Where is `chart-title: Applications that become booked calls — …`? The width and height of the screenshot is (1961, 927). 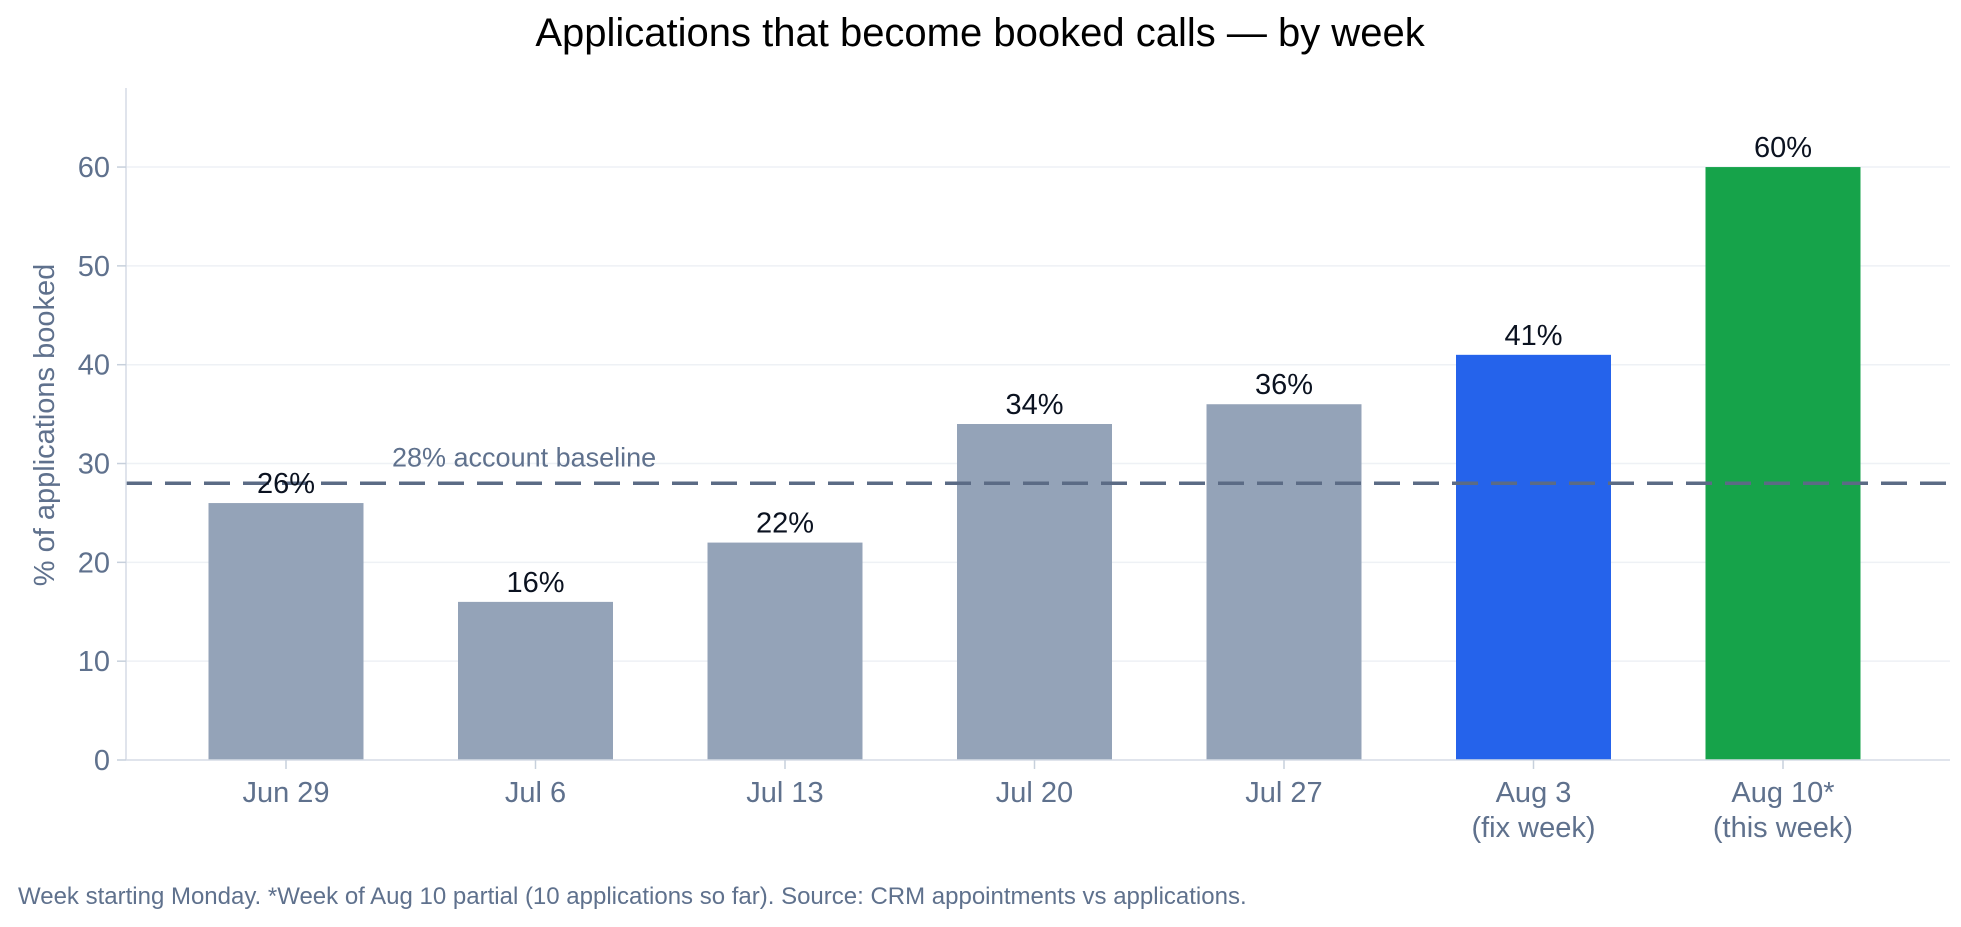 chart-title: Applications that become booked calls — … is located at coordinates (980, 33).